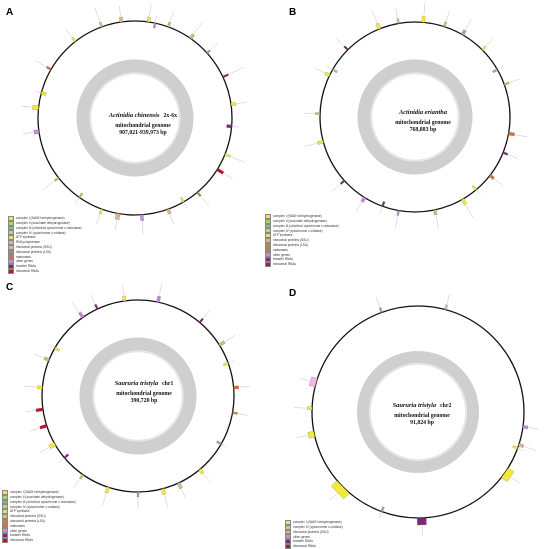 This screenshot has width=550, height=549. Describe the element at coordinates (143, 126) in the screenshot. I see `genome-type: mitochondrial genome` at that location.